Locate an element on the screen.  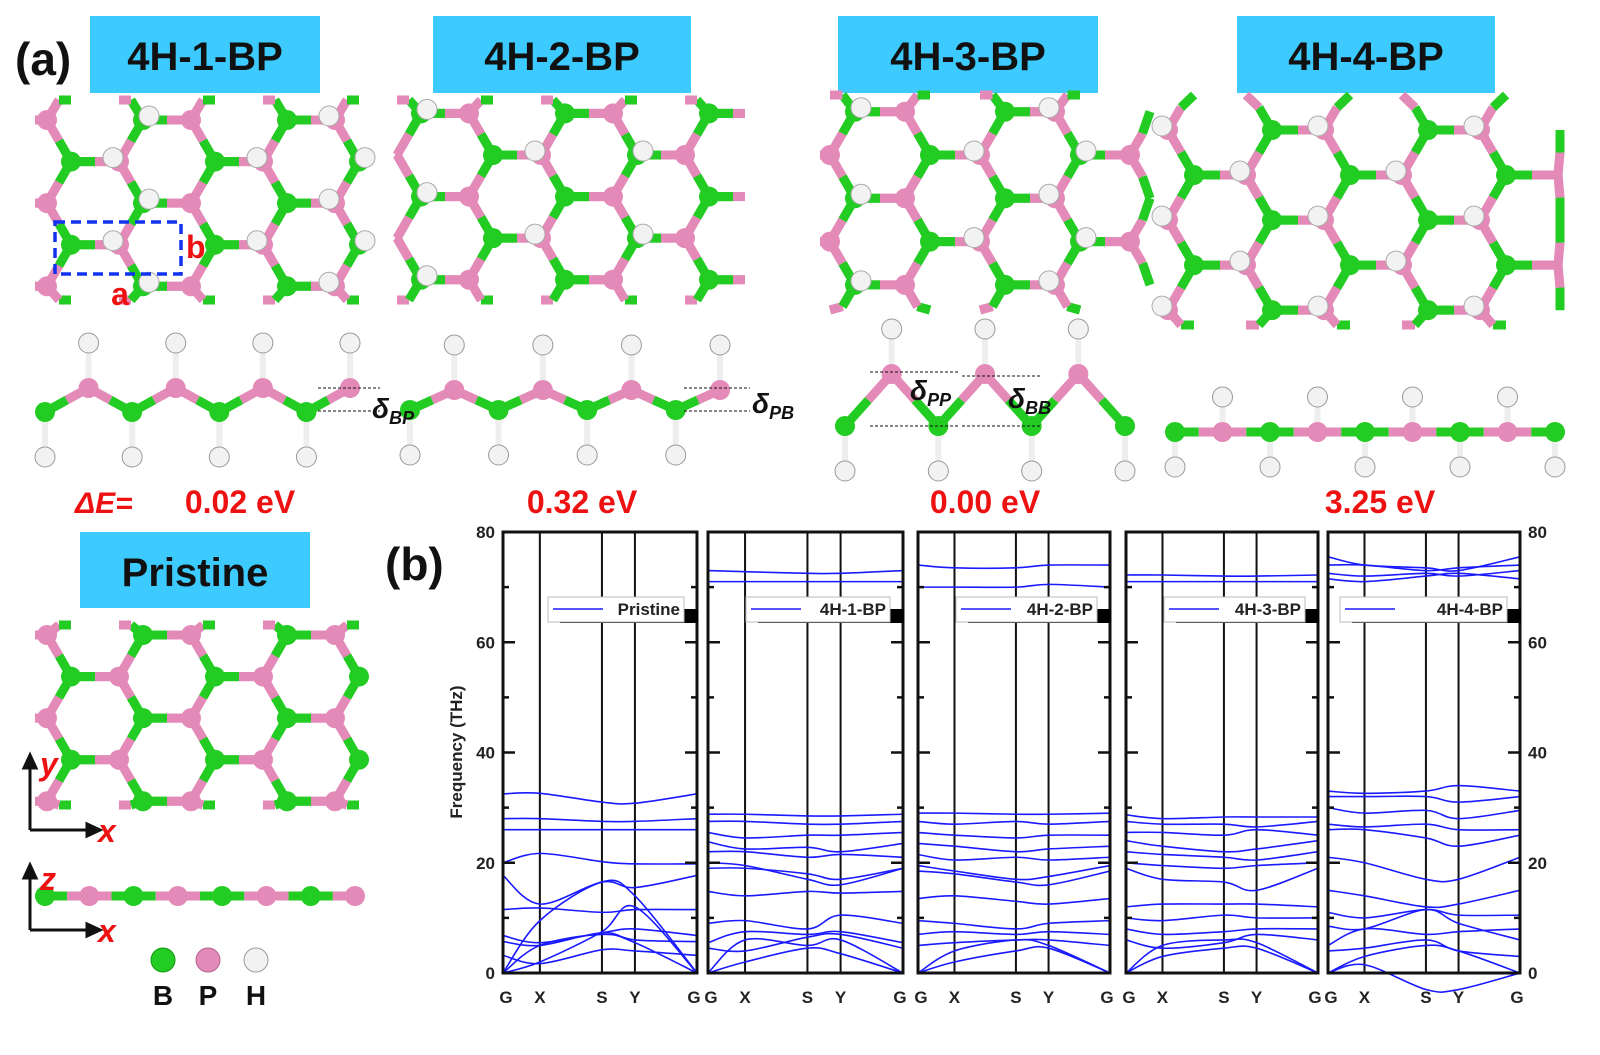
delta-bp-annotation: δBP is located at coordinates (366, 407).